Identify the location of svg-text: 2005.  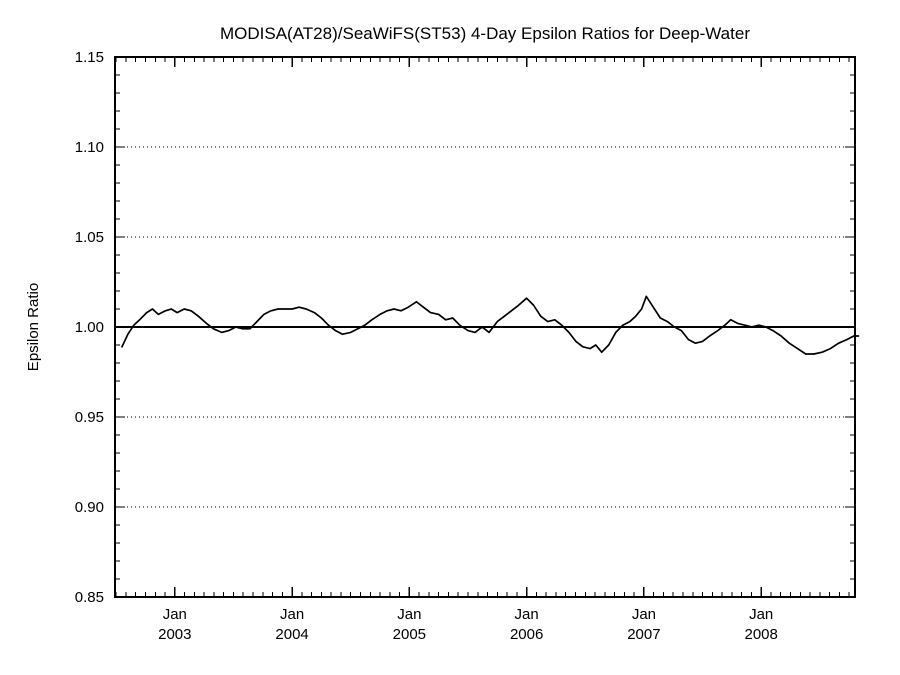
(409, 634).